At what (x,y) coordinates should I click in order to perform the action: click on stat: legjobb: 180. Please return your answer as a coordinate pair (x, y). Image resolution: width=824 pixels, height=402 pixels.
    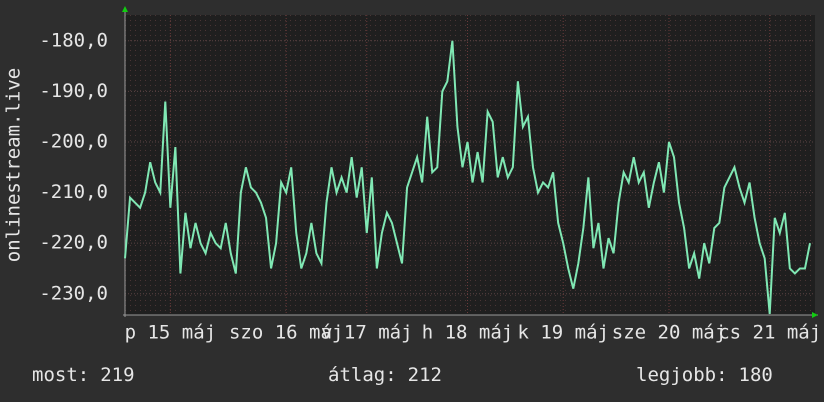
    Looking at the image, I should click on (704, 375).